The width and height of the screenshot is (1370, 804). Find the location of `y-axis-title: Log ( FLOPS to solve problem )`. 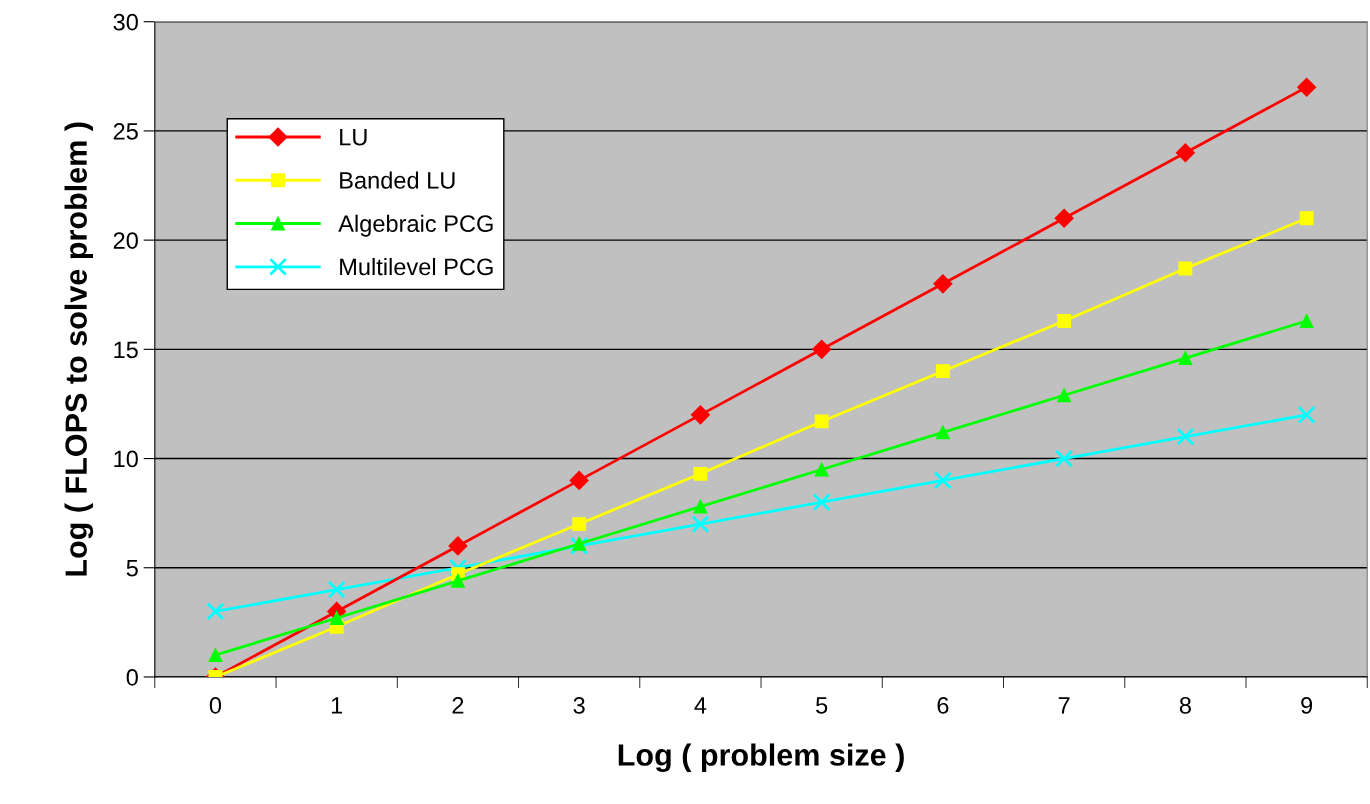

y-axis-title: Log ( FLOPS to solve problem ) is located at coordinates (79, 349).